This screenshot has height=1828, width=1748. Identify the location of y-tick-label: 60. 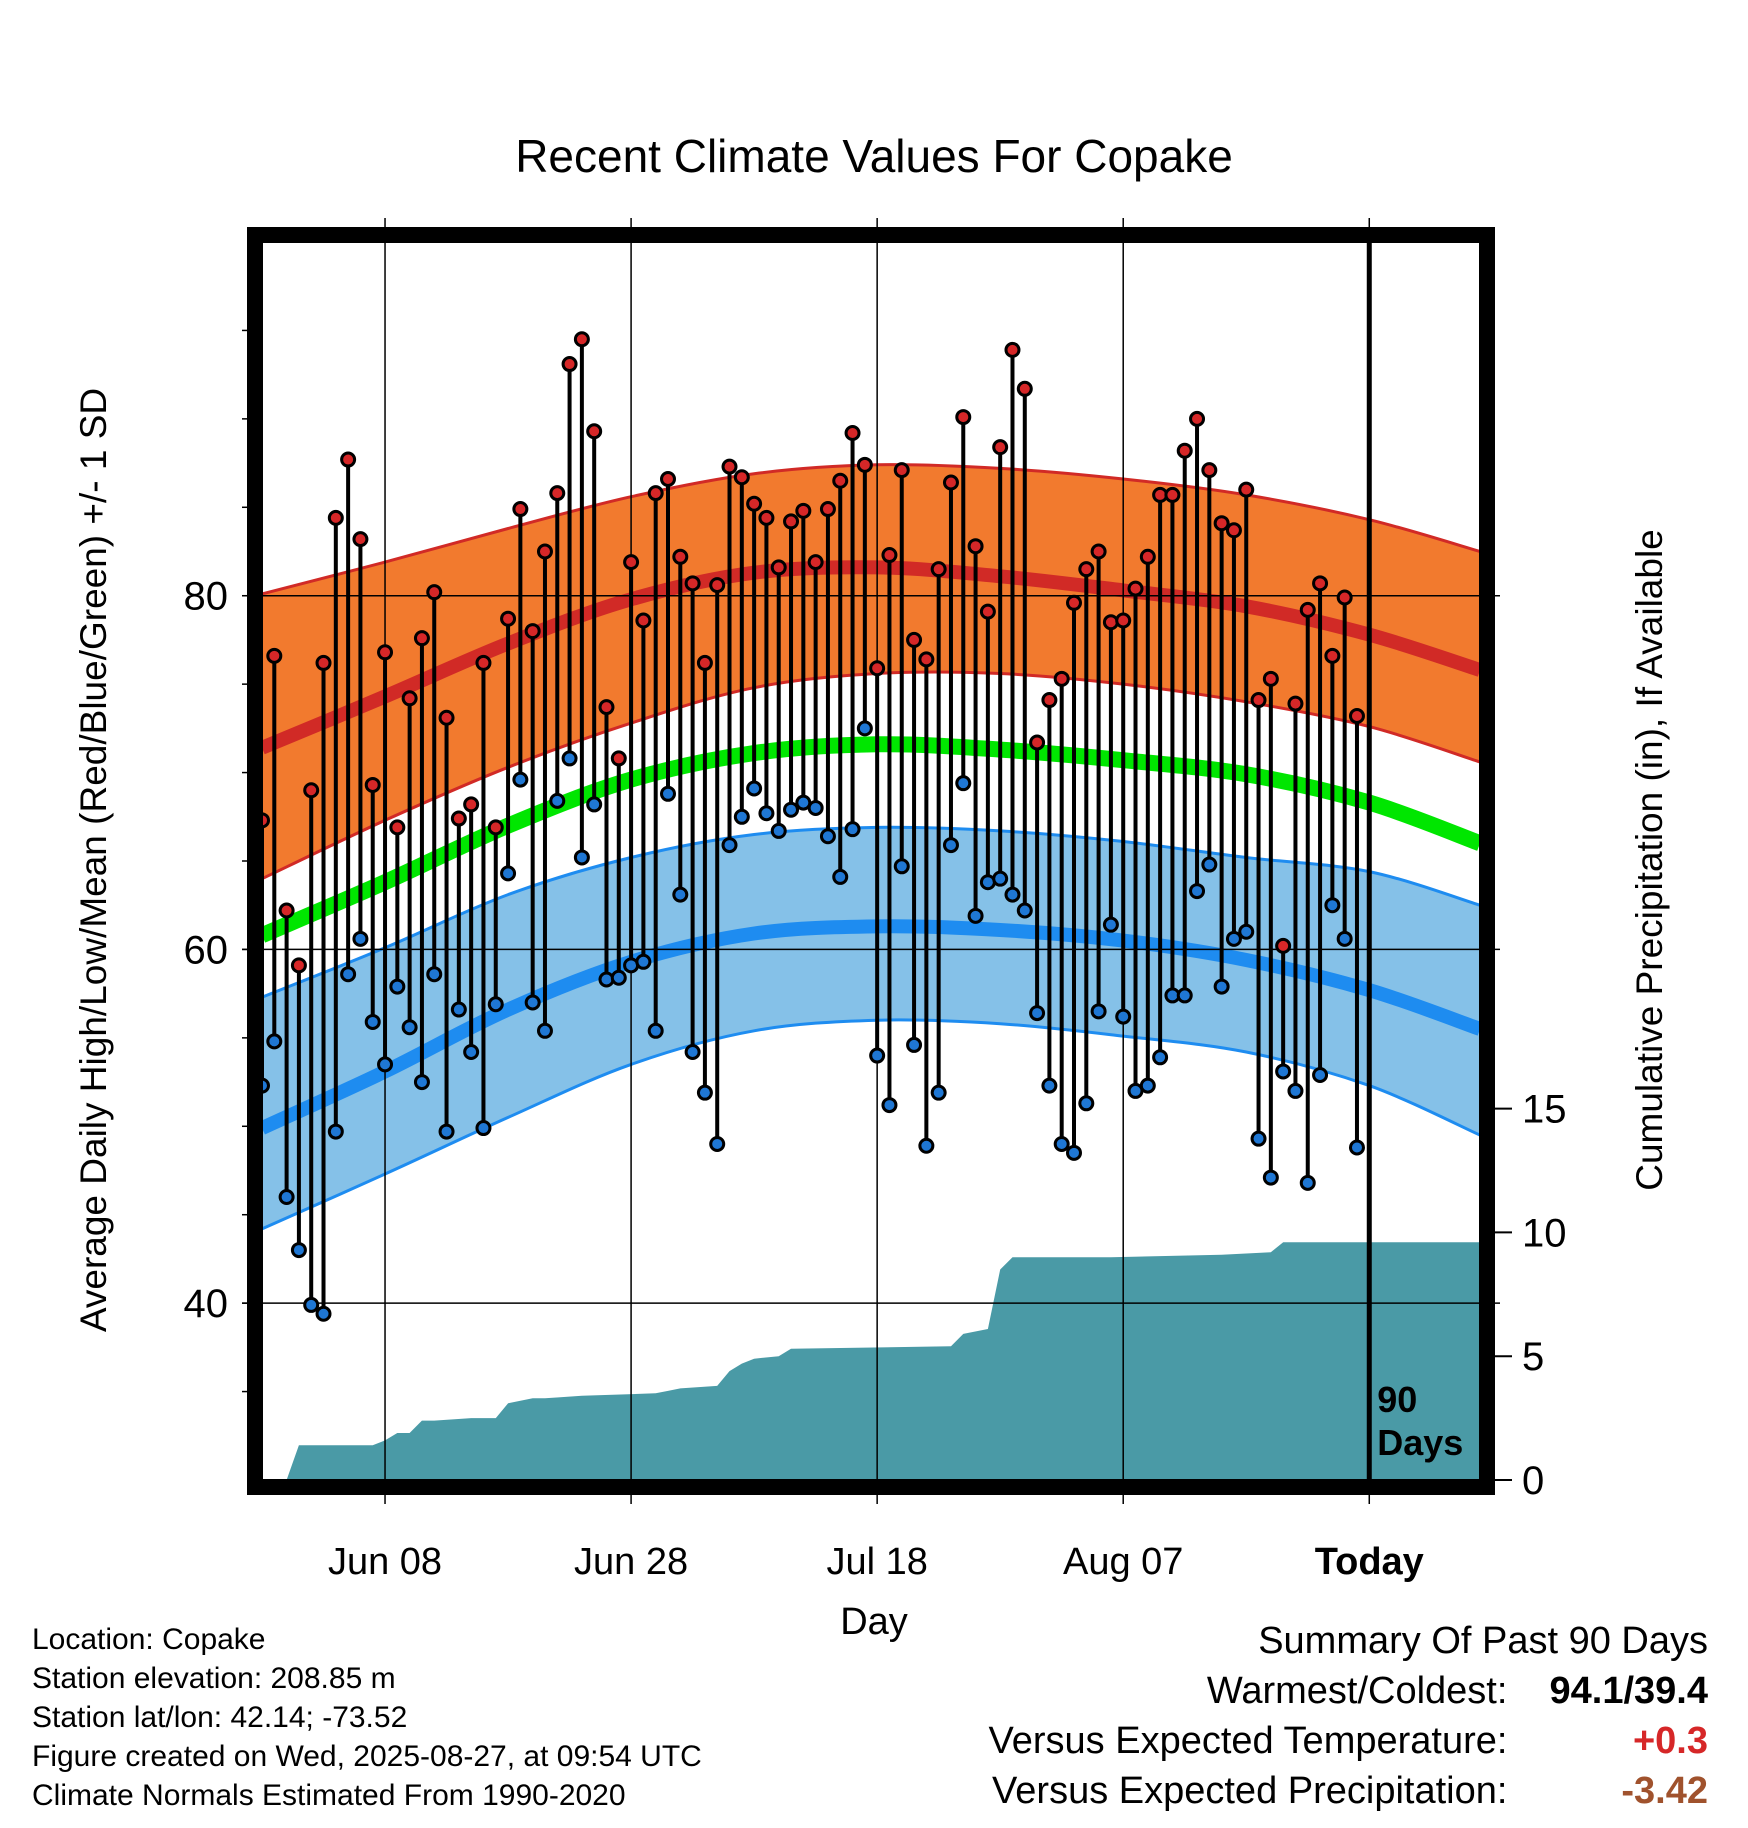
(206, 950).